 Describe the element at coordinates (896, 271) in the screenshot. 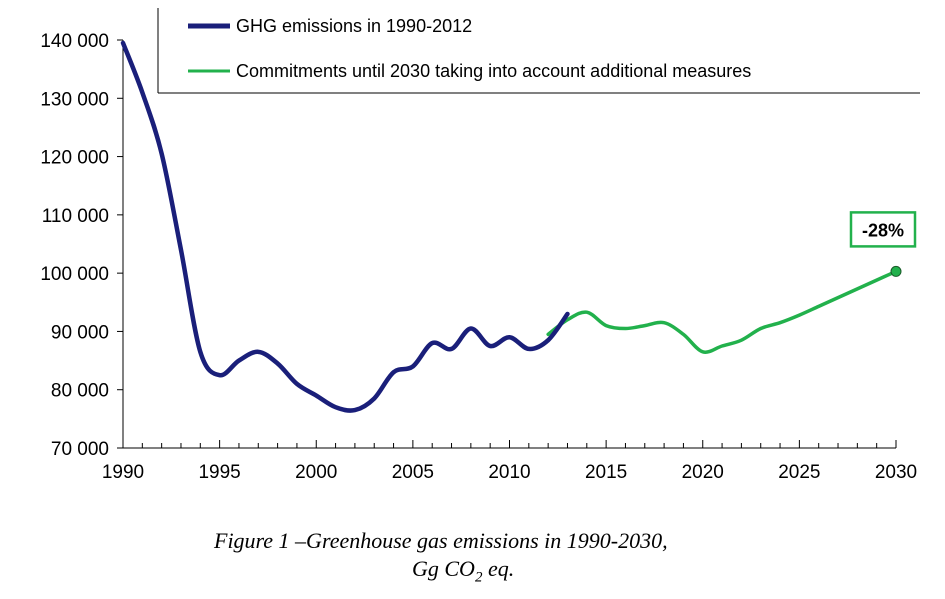

I see `endpoint-marker` at that location.